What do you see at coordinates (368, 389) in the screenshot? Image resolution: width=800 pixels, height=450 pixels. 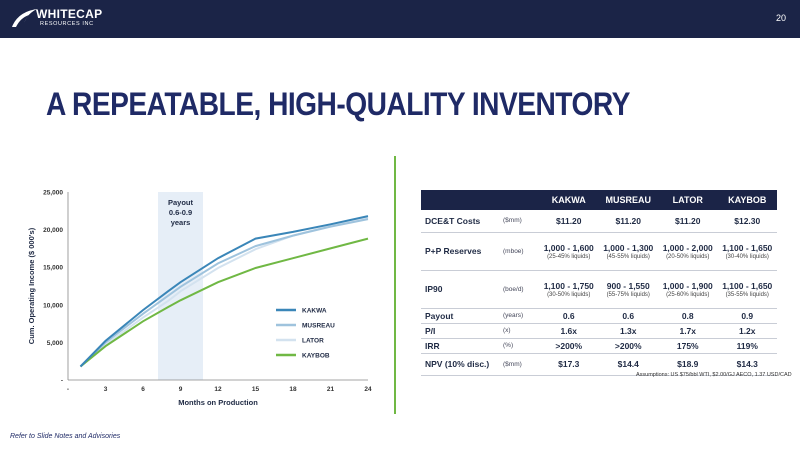 I see `x-tick-label: 24` at bounding box center [368, 389].